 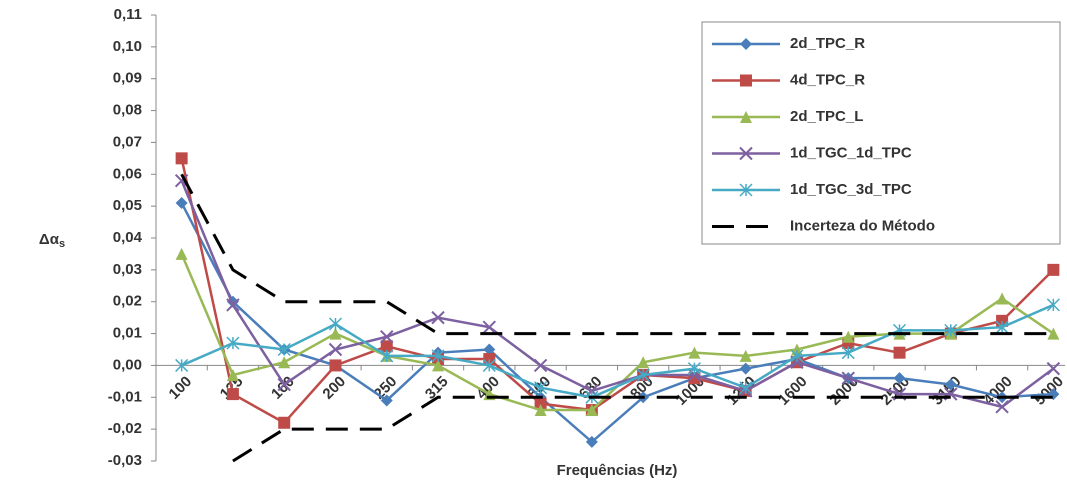 I want to click on y-tick-label: 0,03, so click(x=127, y=269).